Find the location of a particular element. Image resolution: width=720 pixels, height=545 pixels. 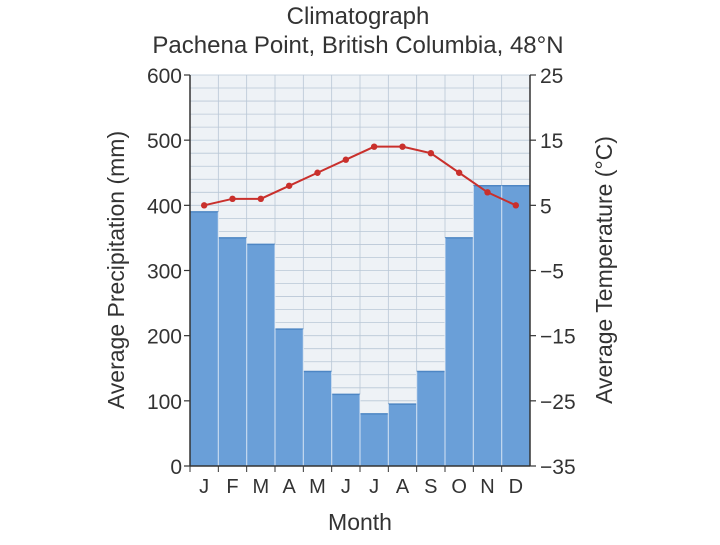

x-tick-label-9: S is located at coordinates (430, 487).